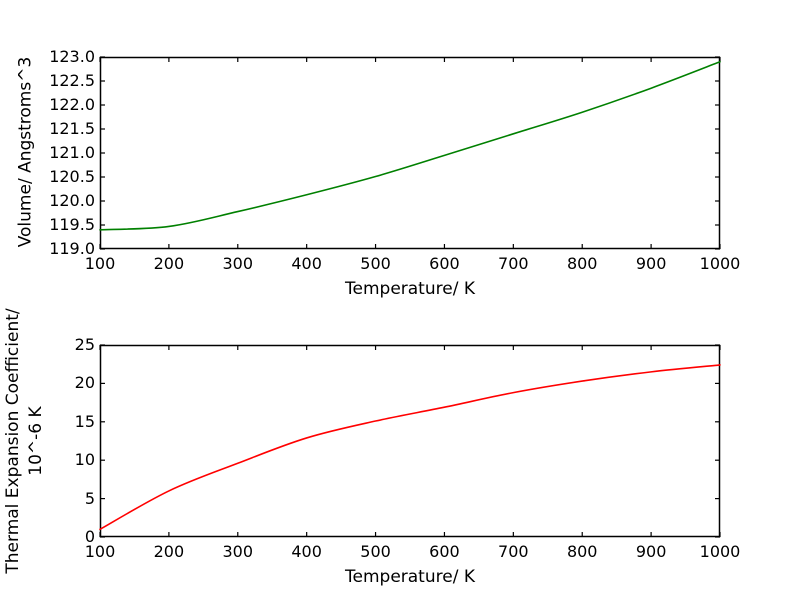 The image size is (800, 597). I want to click on y-tick-label: 121.5, so click(72, 128).